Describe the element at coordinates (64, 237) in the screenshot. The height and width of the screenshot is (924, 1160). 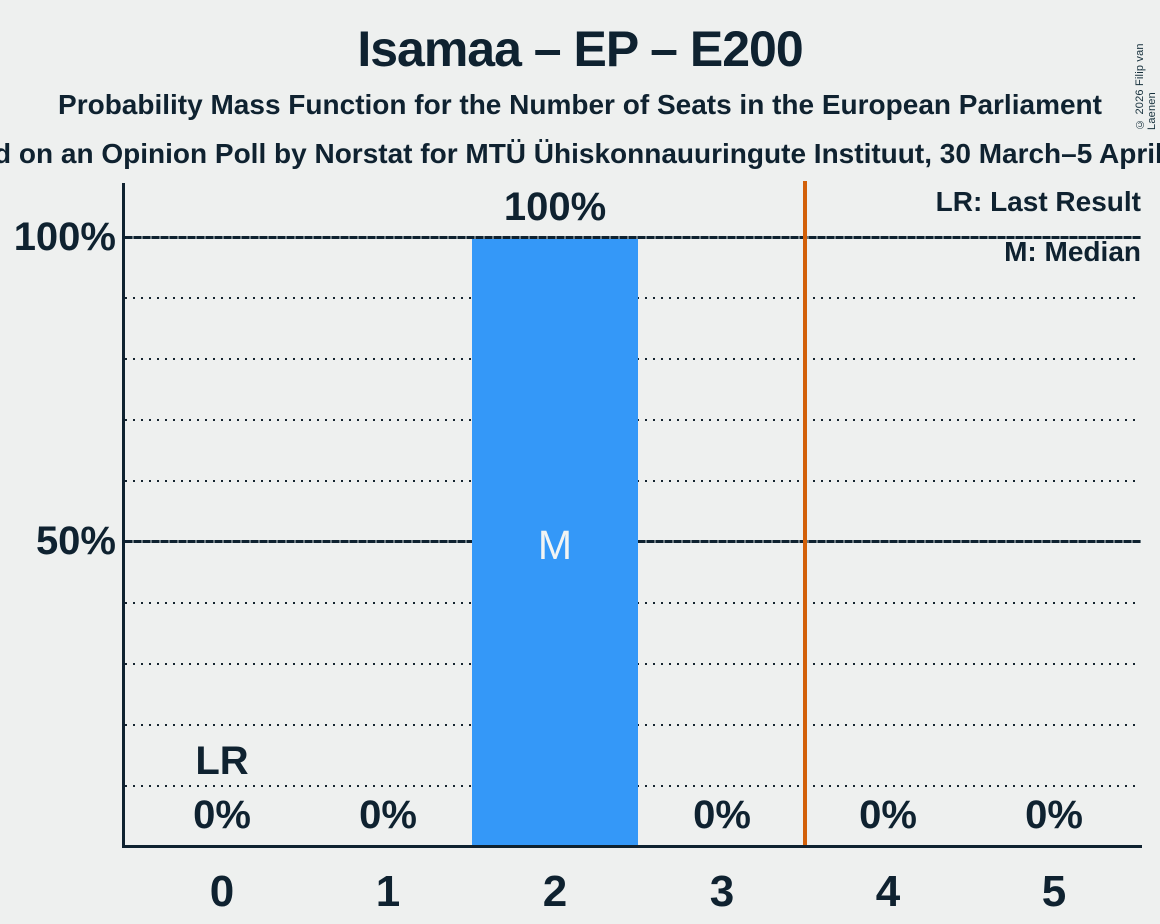
I see `y-tick-label-100: 100%` at that location.